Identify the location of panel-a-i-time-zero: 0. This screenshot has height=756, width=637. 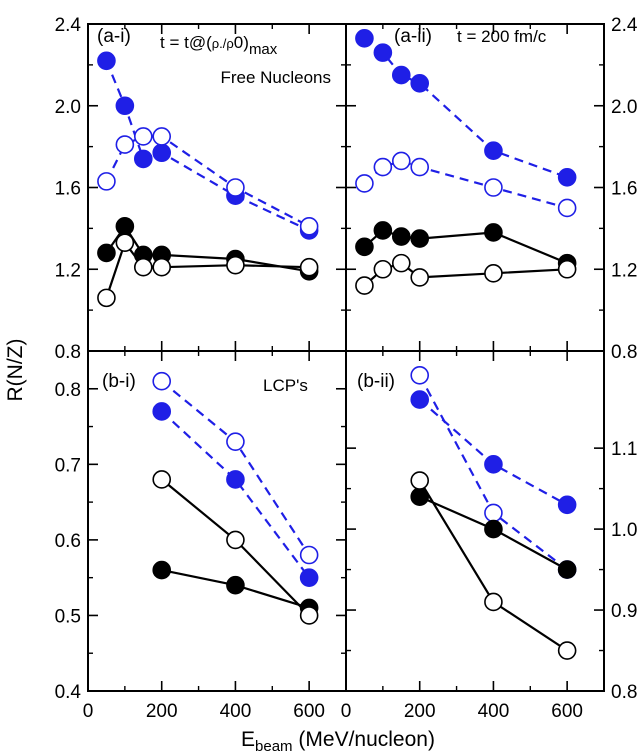
(238, 42).